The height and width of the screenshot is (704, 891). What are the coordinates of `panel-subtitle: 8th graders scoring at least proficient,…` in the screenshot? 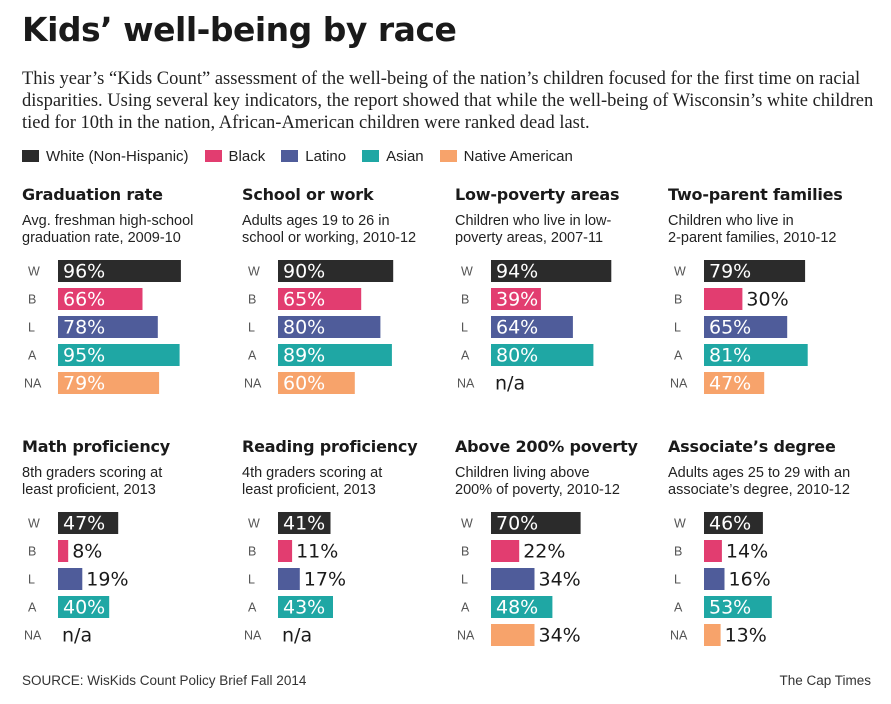 It's located at (92, 481).